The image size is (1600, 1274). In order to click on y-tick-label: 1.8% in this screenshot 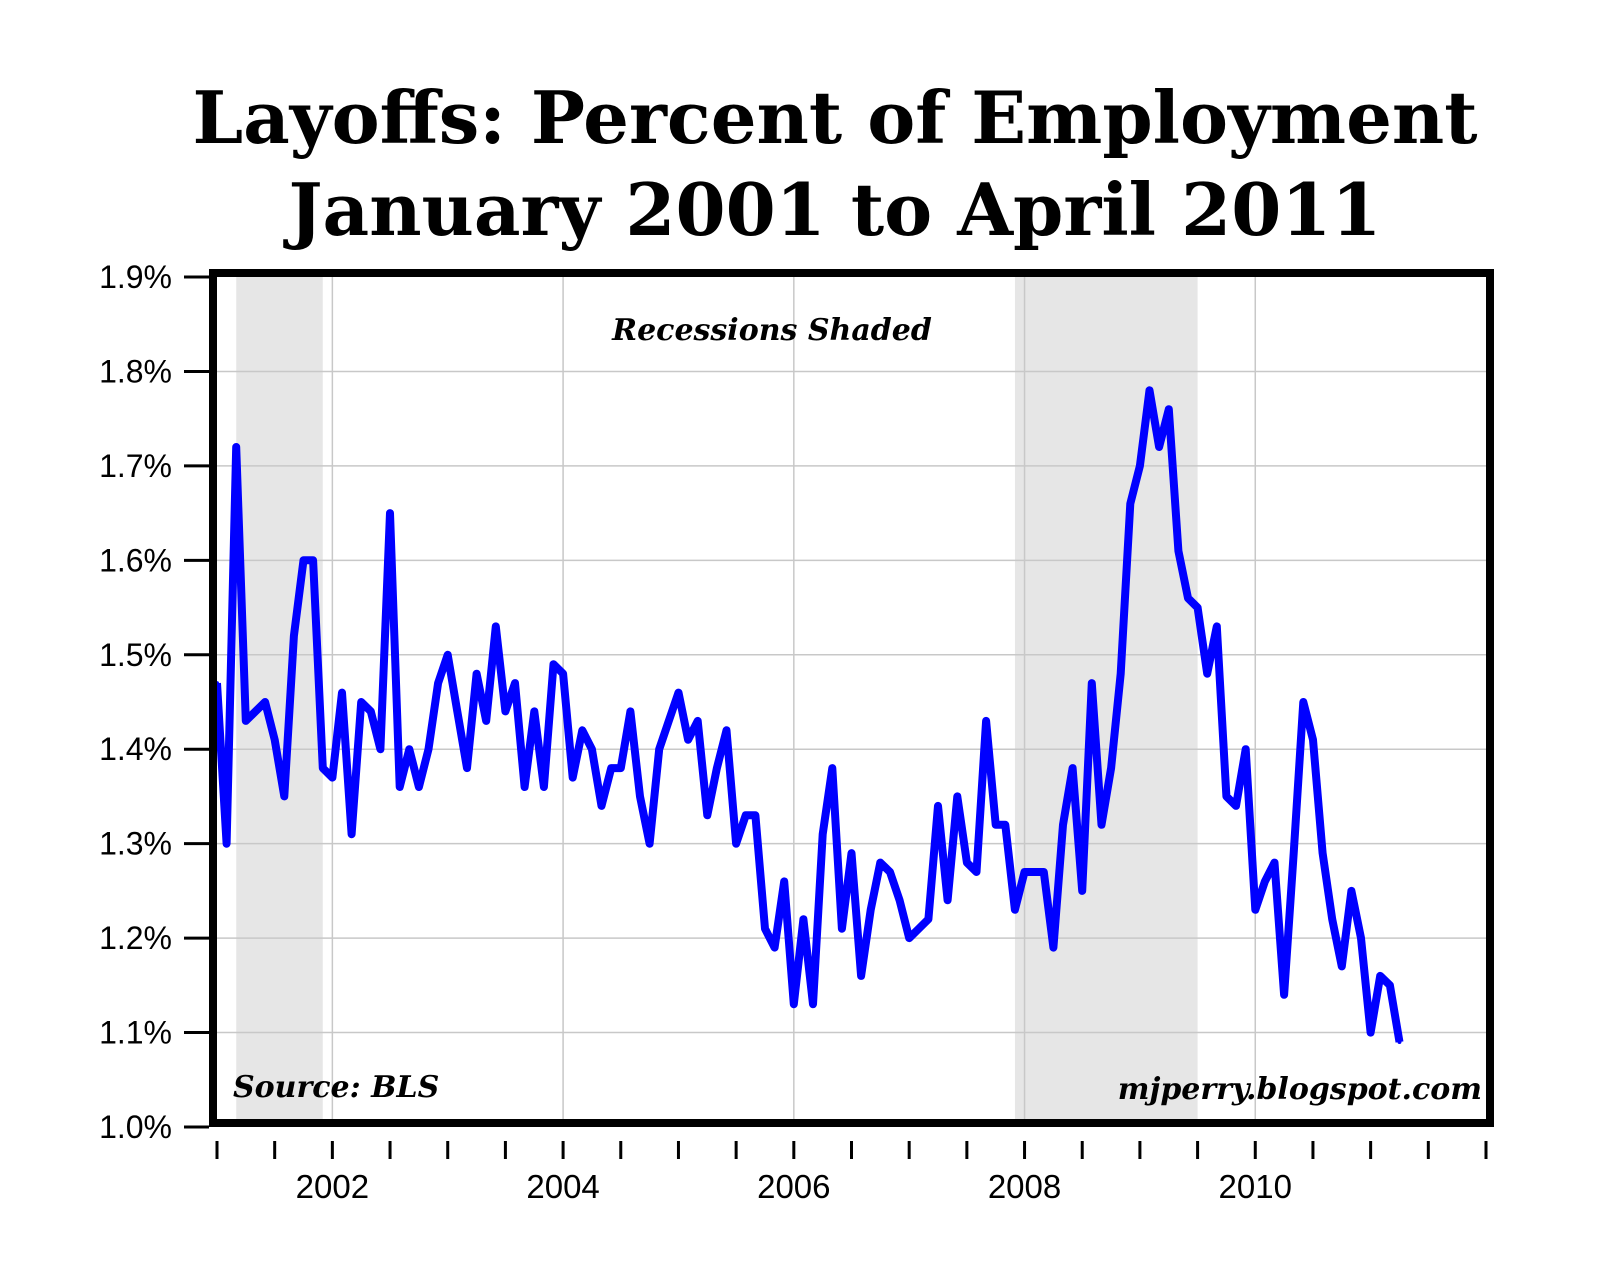, I will do `click(135, 371)`.